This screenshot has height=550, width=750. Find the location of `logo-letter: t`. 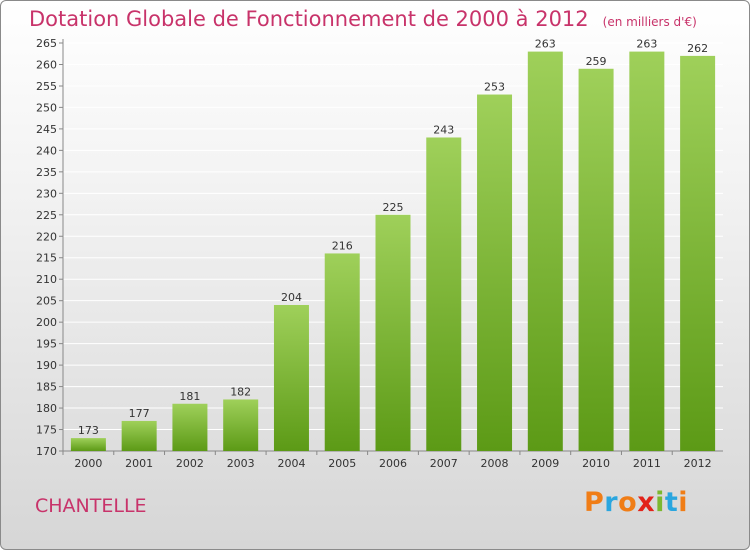

logo-letter: t is located at coordinates (671, 502).